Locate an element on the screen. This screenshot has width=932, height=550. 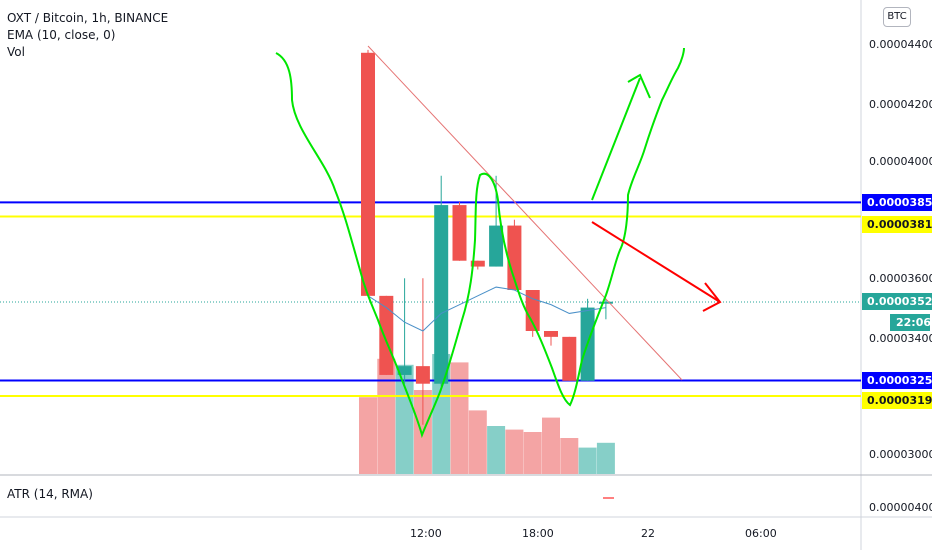
ema-line is located at coordinates (486, 309).